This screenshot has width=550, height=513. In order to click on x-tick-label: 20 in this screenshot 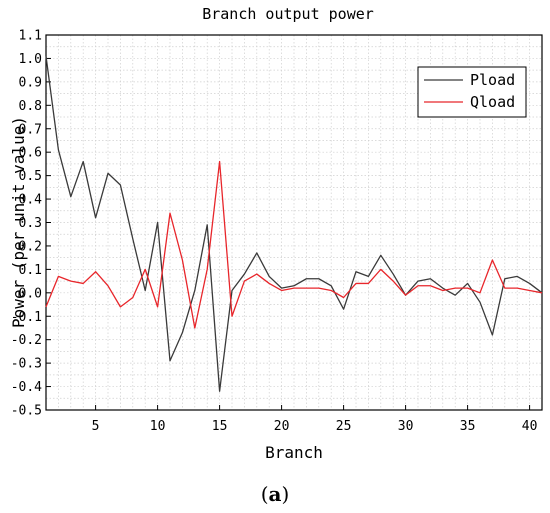, I will do `click(282, 426)`.